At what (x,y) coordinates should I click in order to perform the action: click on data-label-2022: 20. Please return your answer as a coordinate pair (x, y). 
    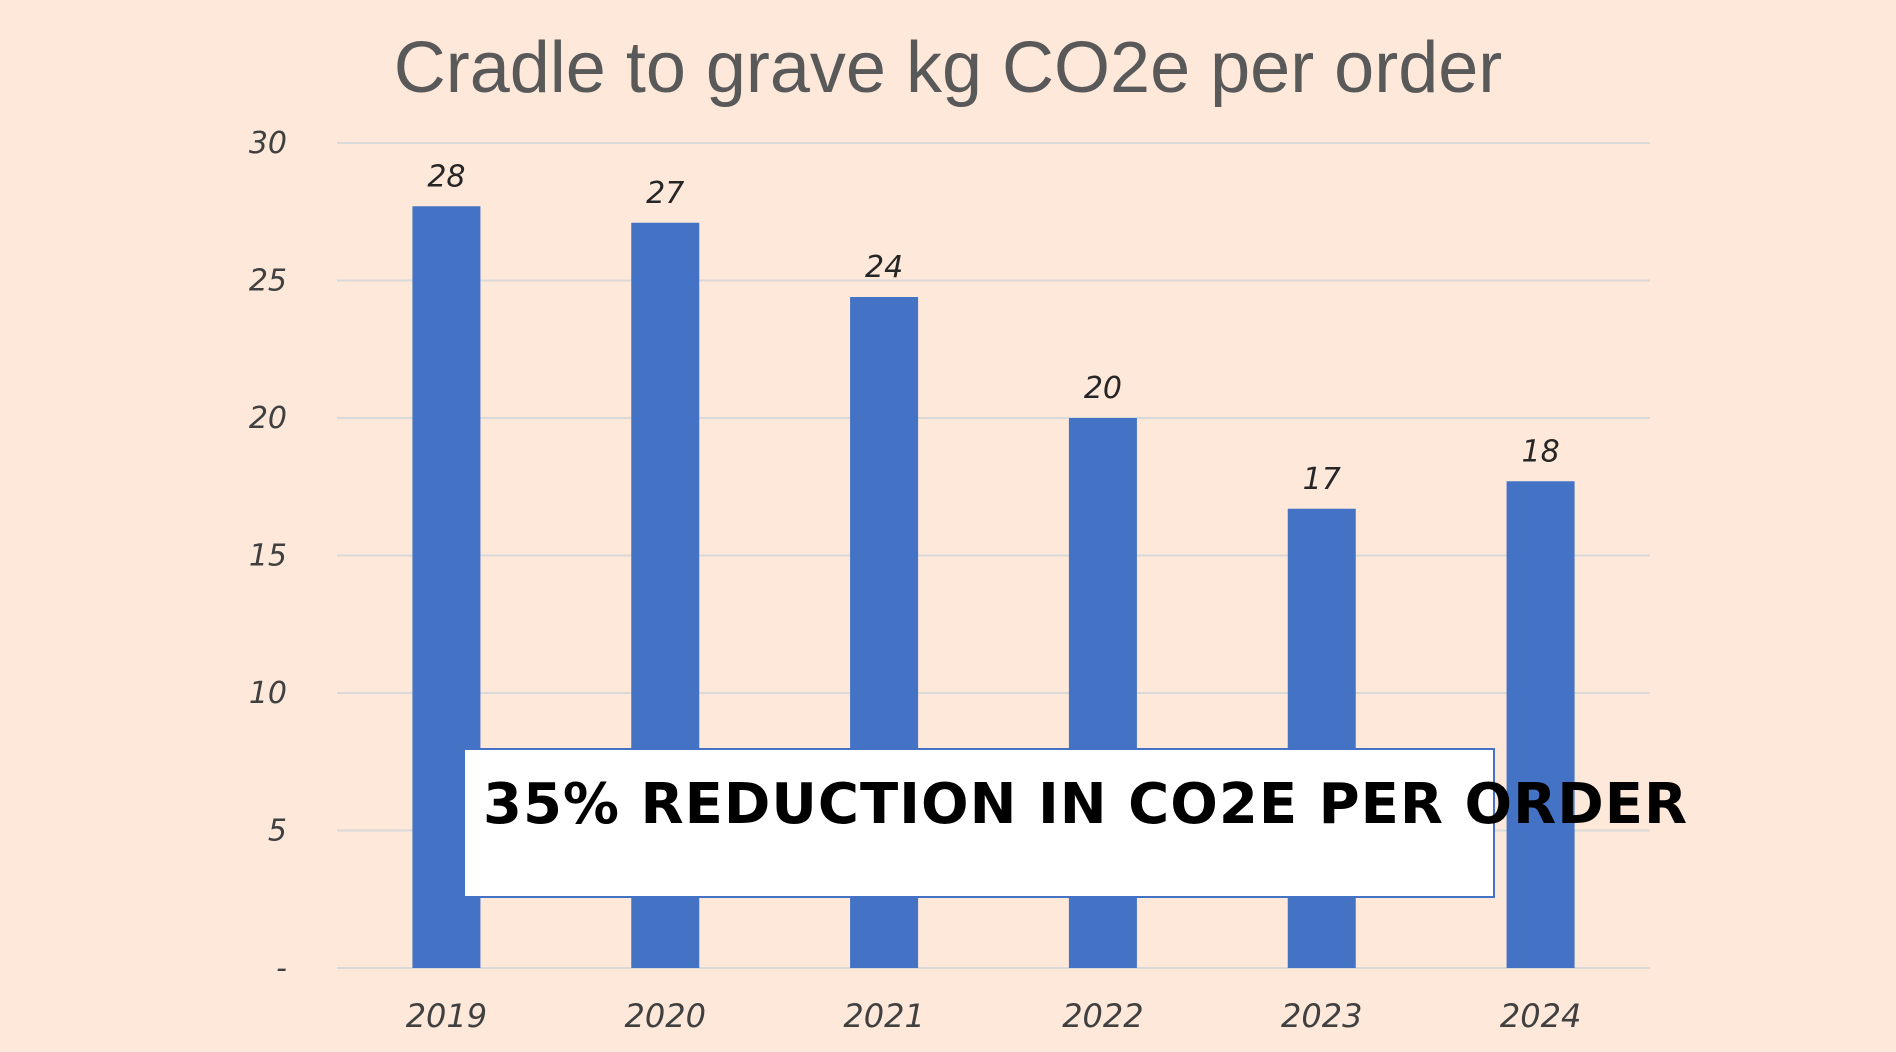
    Looking at the image, I should click on (1103, 388).